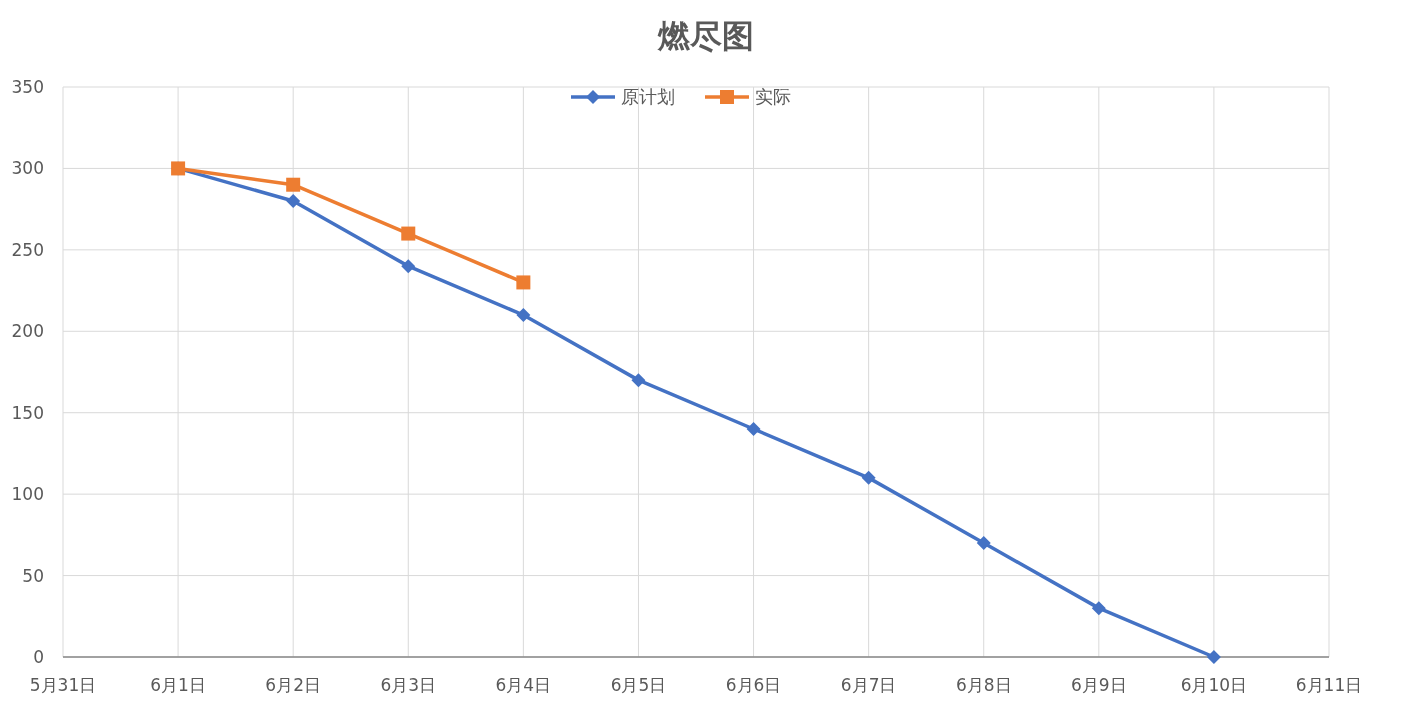 The image size is (1411, 725). What do you see at coordinates (753, 685) in the screenshot?
I see `xtick: 6月6日` at bounding box center [753, 685].